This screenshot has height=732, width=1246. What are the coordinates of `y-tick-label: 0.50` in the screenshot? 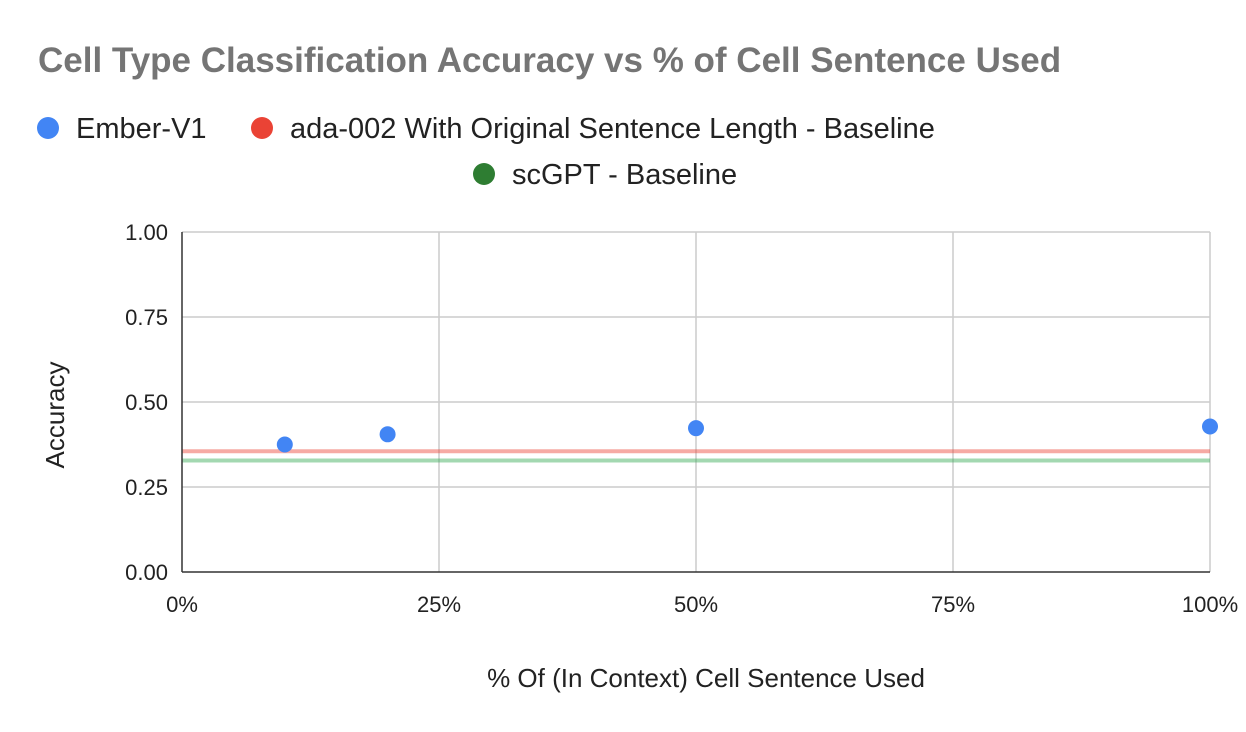 It's located at (146, 402).